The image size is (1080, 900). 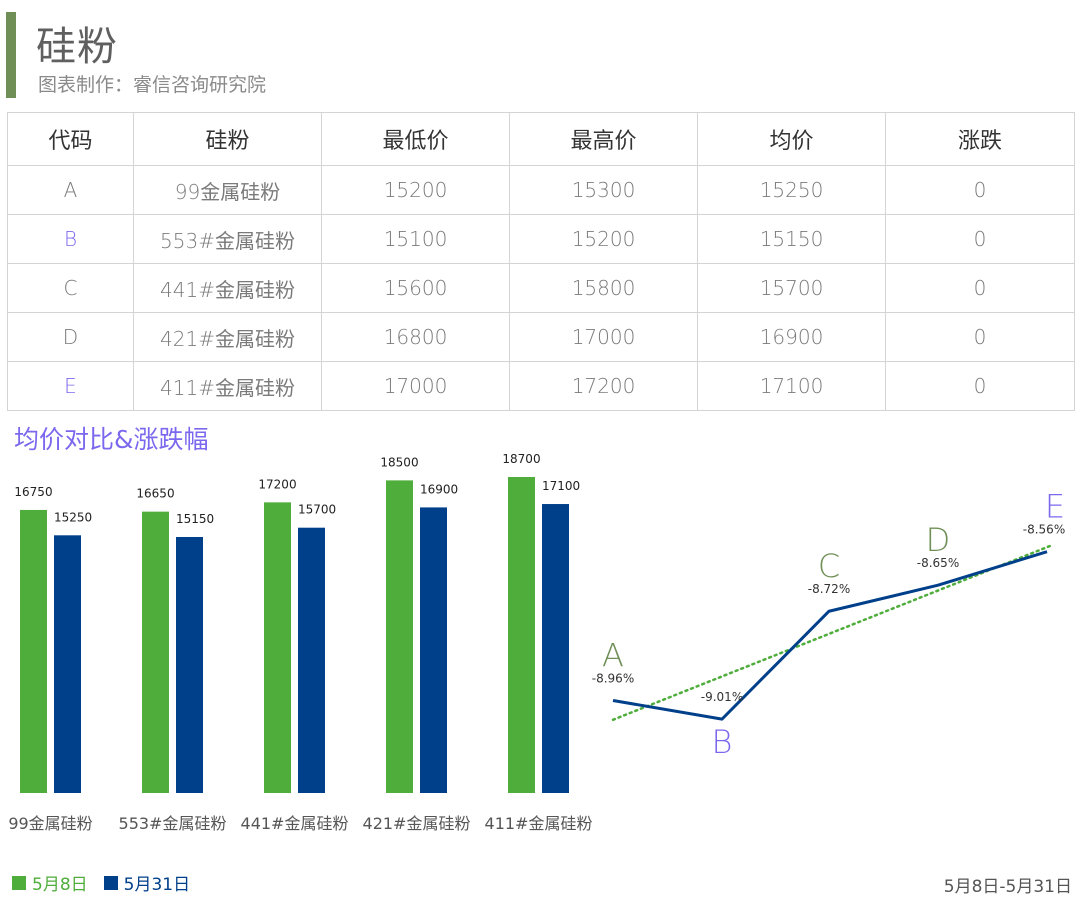 What do you see at coordinates (157, 885) in the screenshot?
I see `legend-label: 5月31日` at bounding box center [157, 885].